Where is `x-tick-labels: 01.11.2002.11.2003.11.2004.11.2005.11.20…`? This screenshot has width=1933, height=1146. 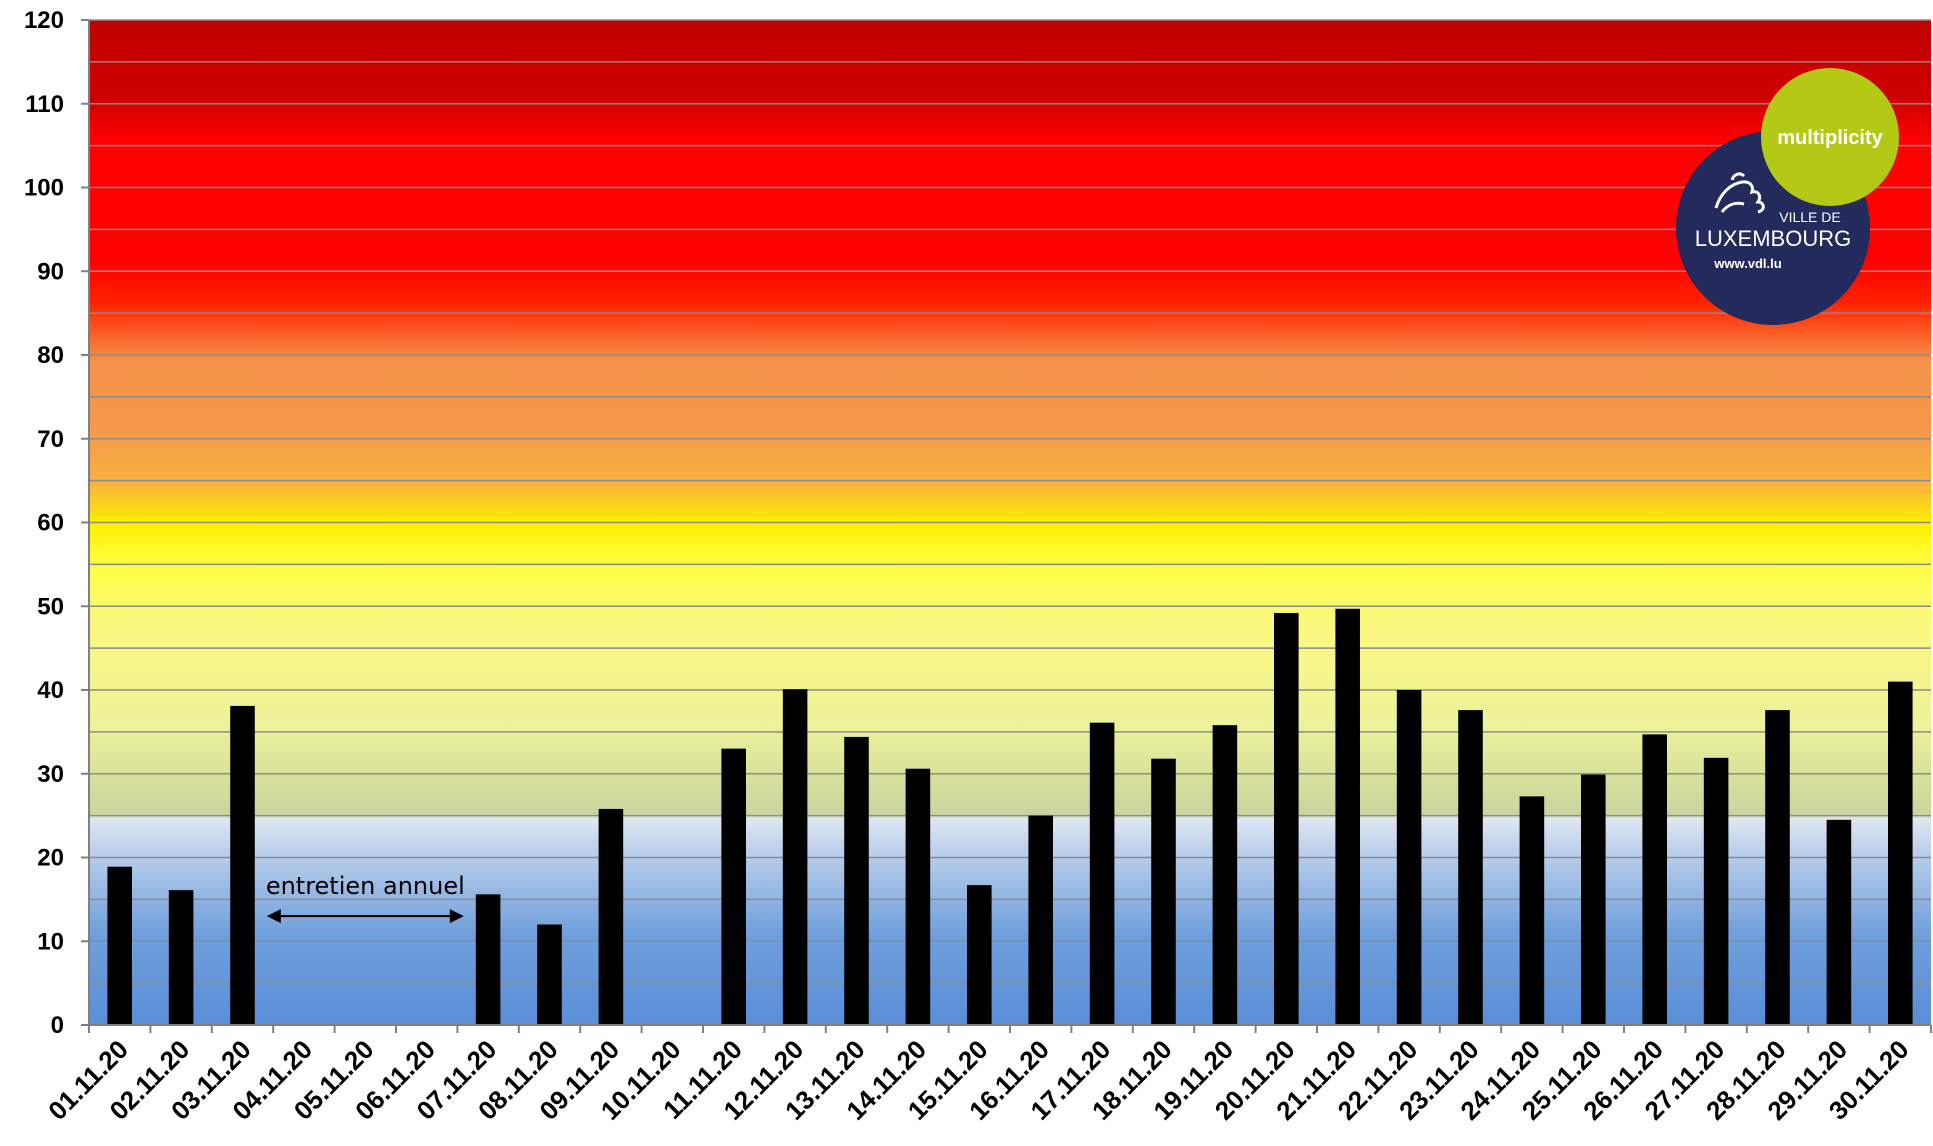 x-tick-labels: 01.11.2002.11.2003.11.2004.11.2005.11.20… is located at coordinates (978, 1080).